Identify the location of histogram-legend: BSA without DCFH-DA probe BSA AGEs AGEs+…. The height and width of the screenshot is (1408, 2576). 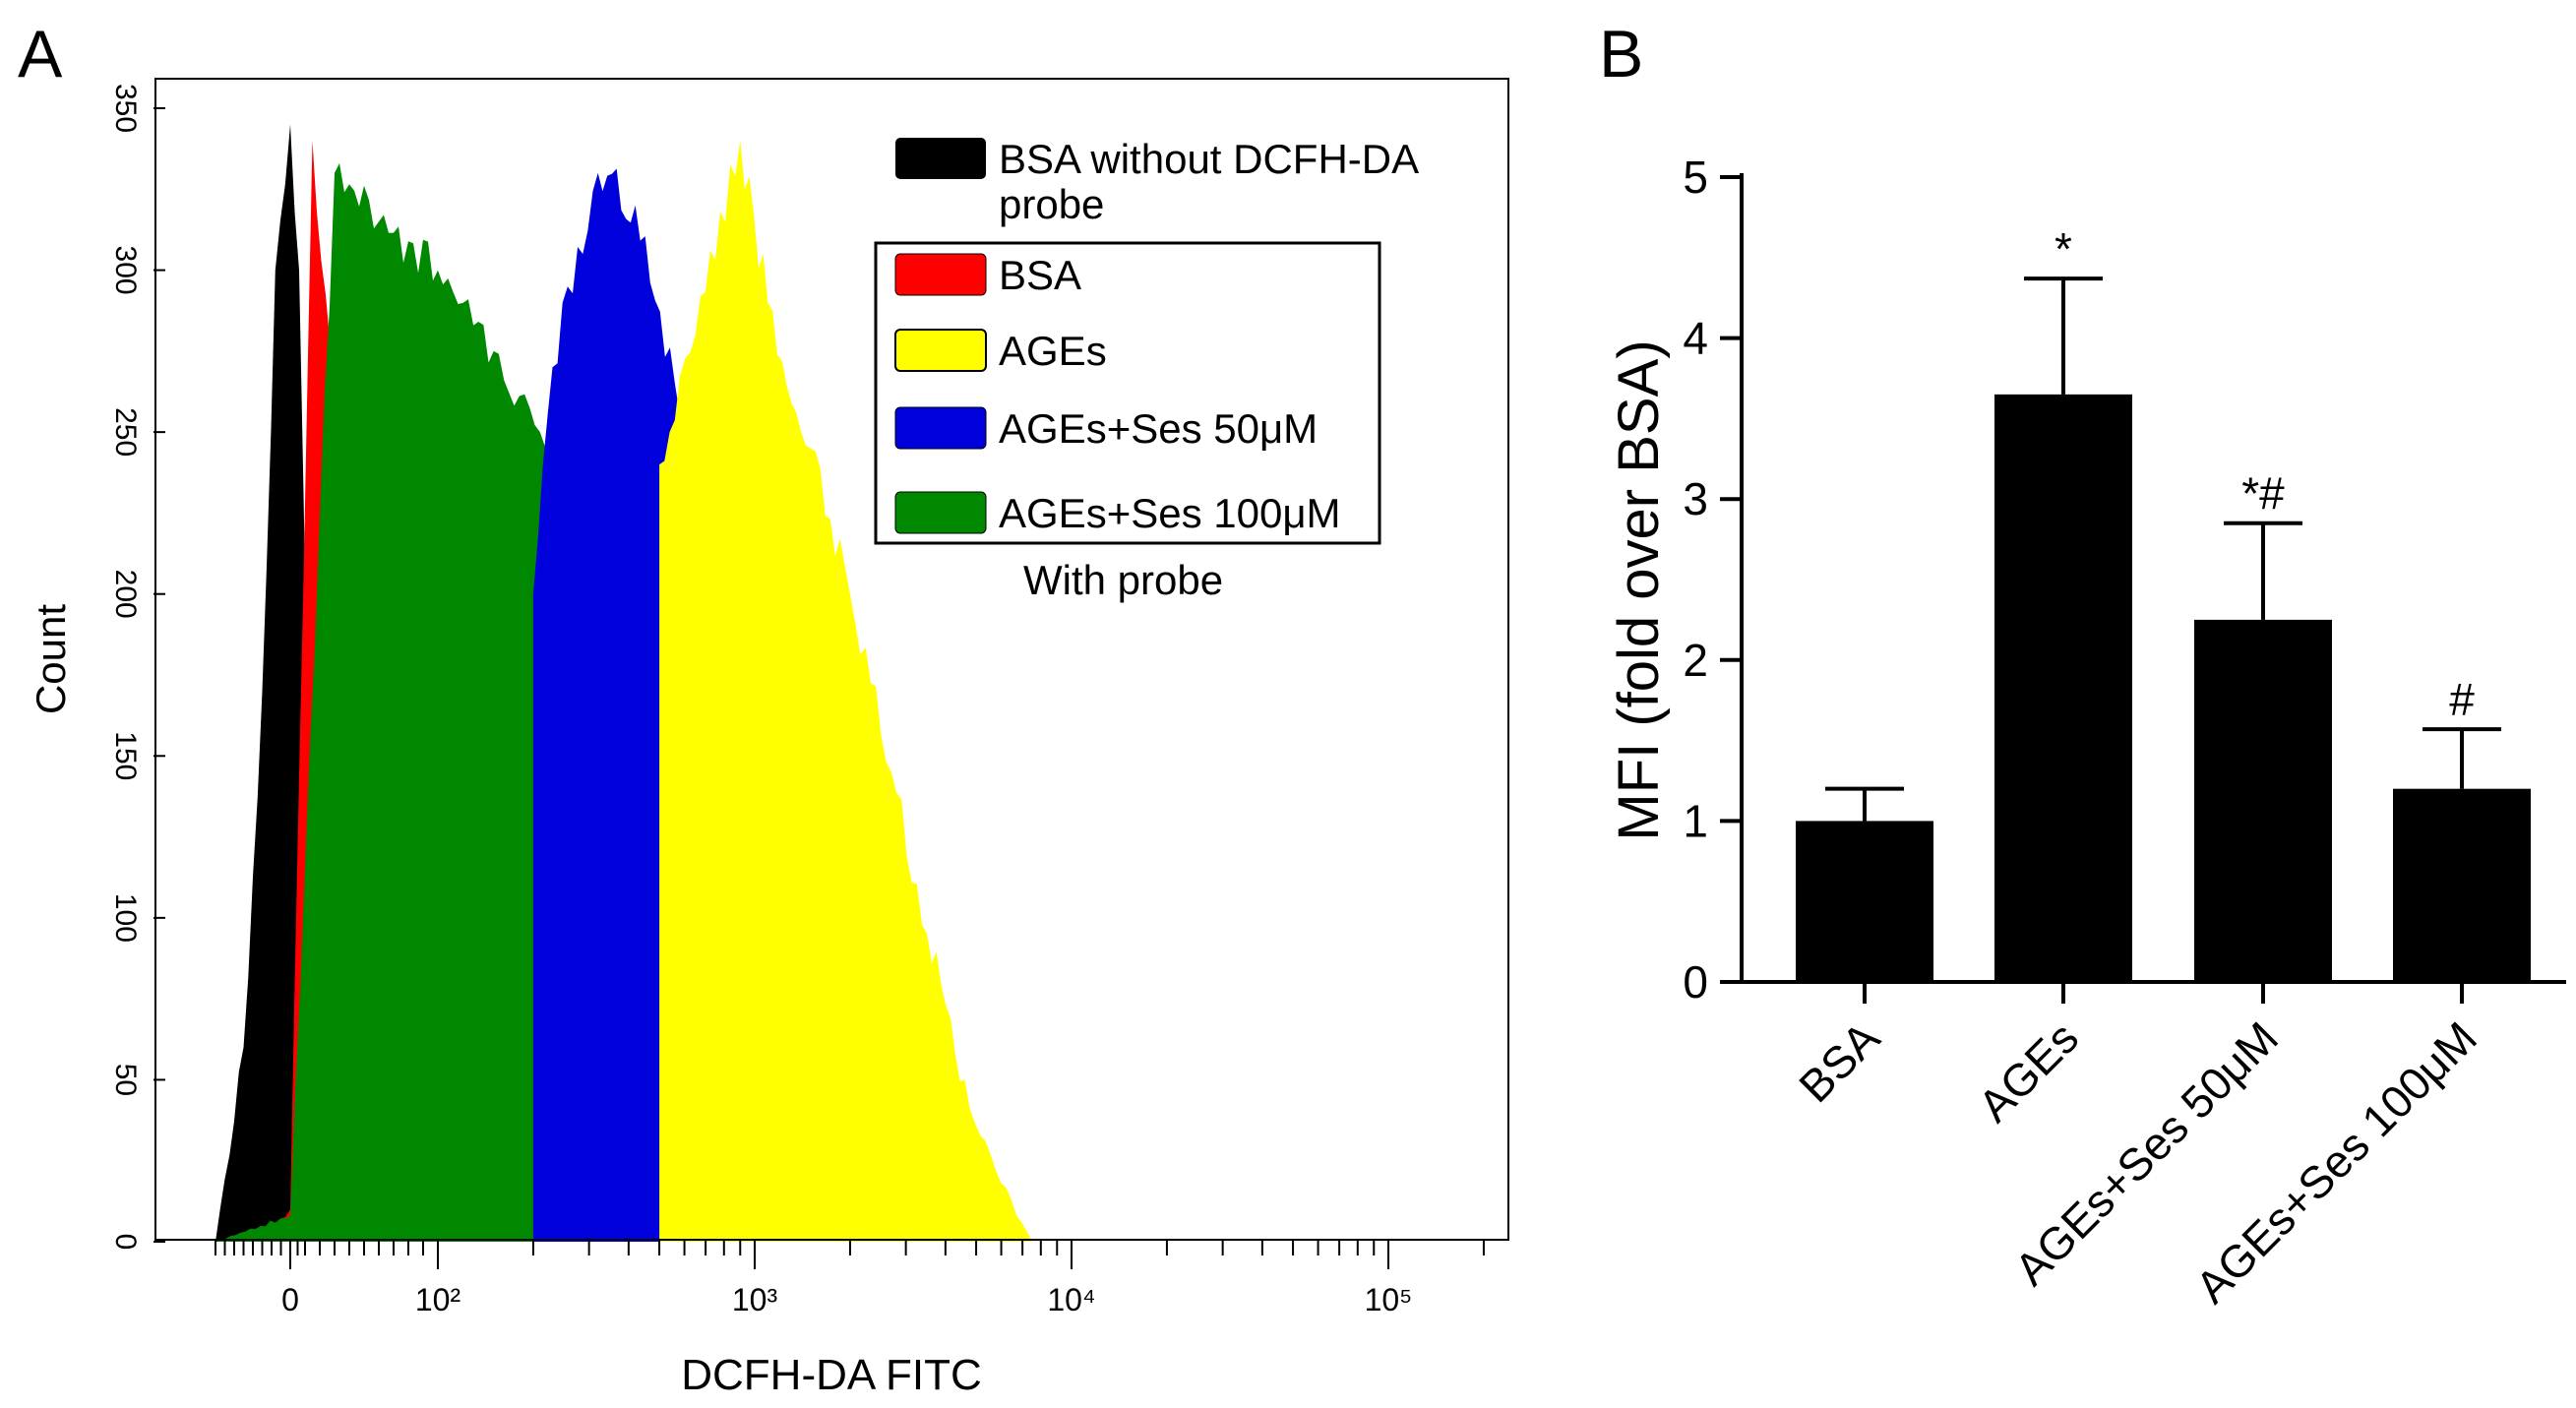
(1146, 369).